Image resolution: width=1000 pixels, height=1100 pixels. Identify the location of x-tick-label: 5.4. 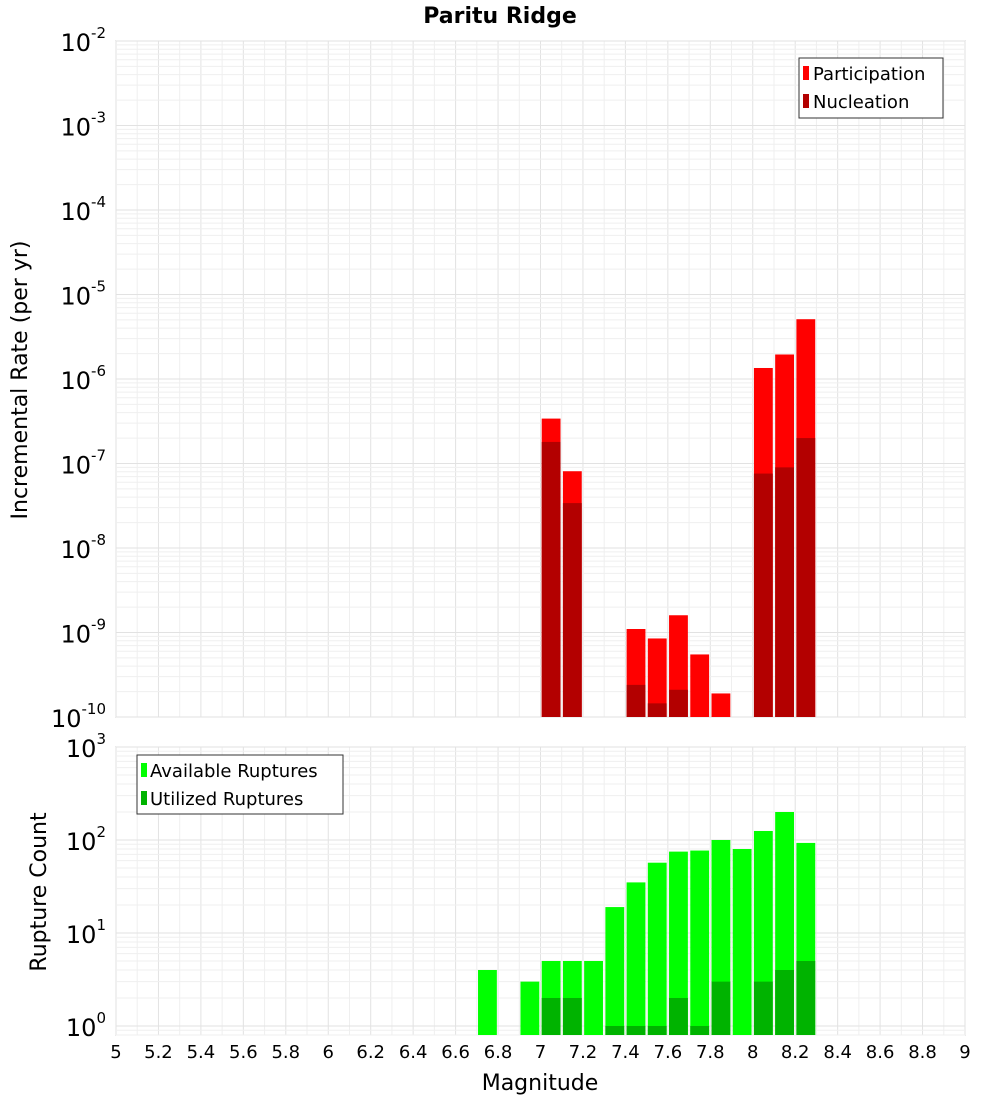
(201, 1052).